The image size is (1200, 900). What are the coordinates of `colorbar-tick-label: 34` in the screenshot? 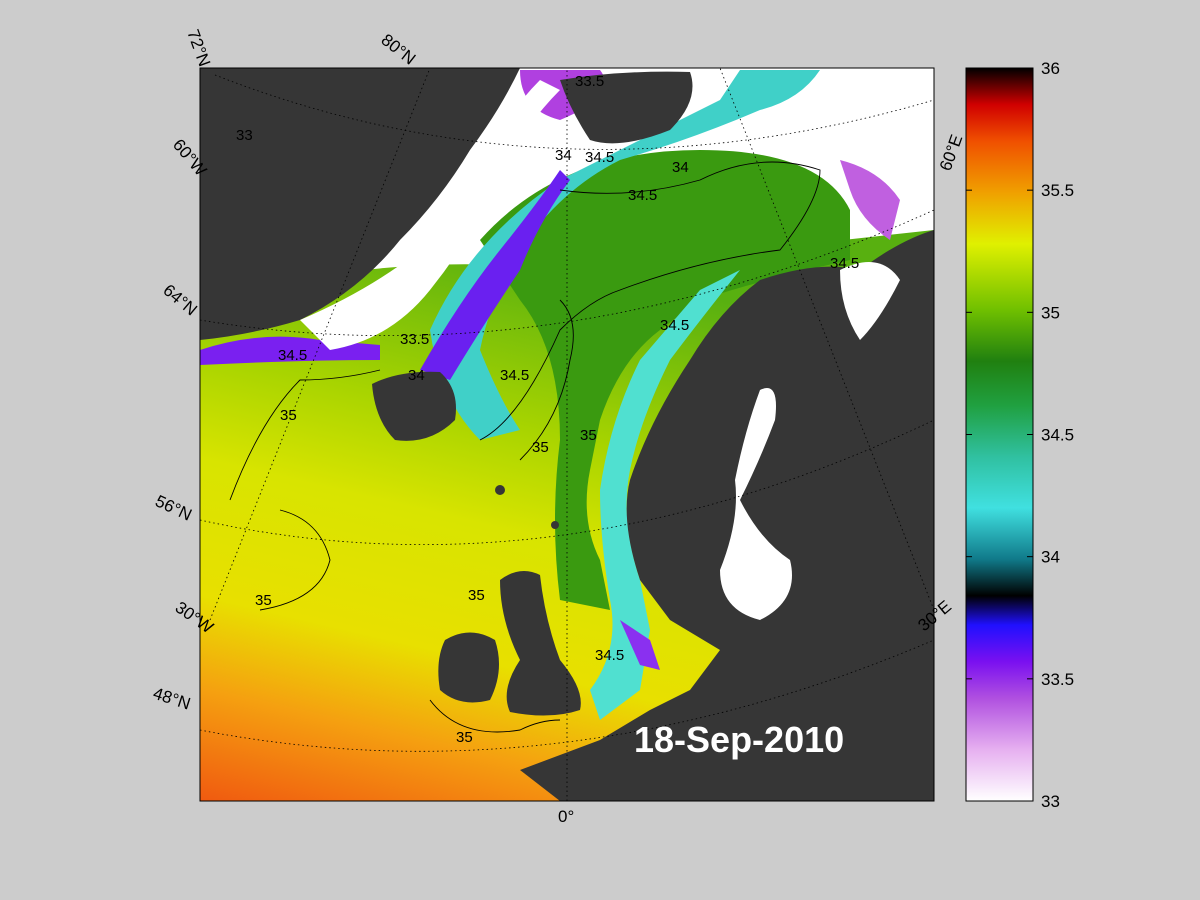 It's located at (1050, 557).